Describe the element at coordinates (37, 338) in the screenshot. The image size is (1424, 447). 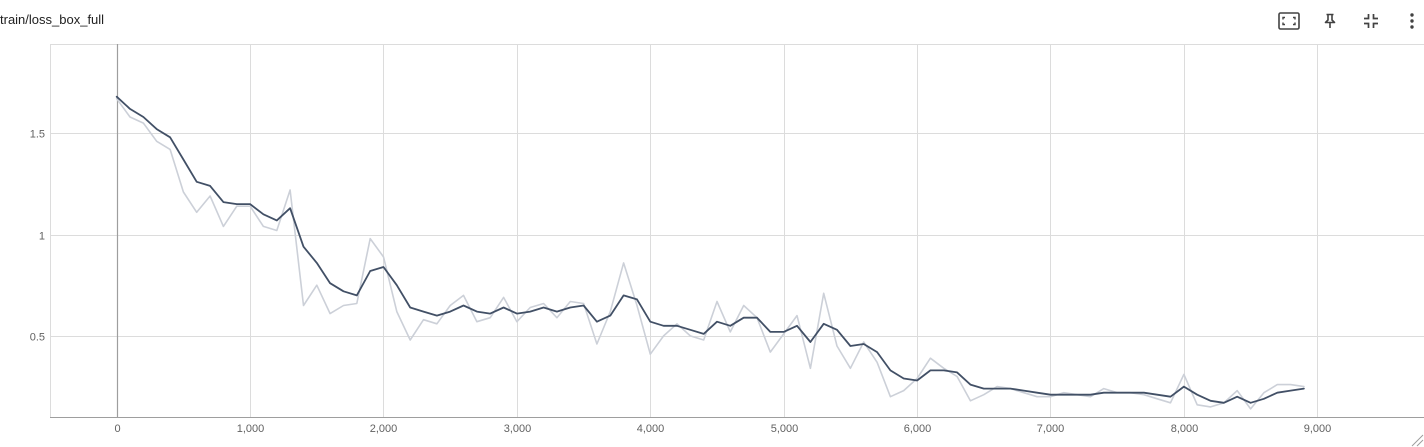
I see `y-tick-label: 0.5` at that location.